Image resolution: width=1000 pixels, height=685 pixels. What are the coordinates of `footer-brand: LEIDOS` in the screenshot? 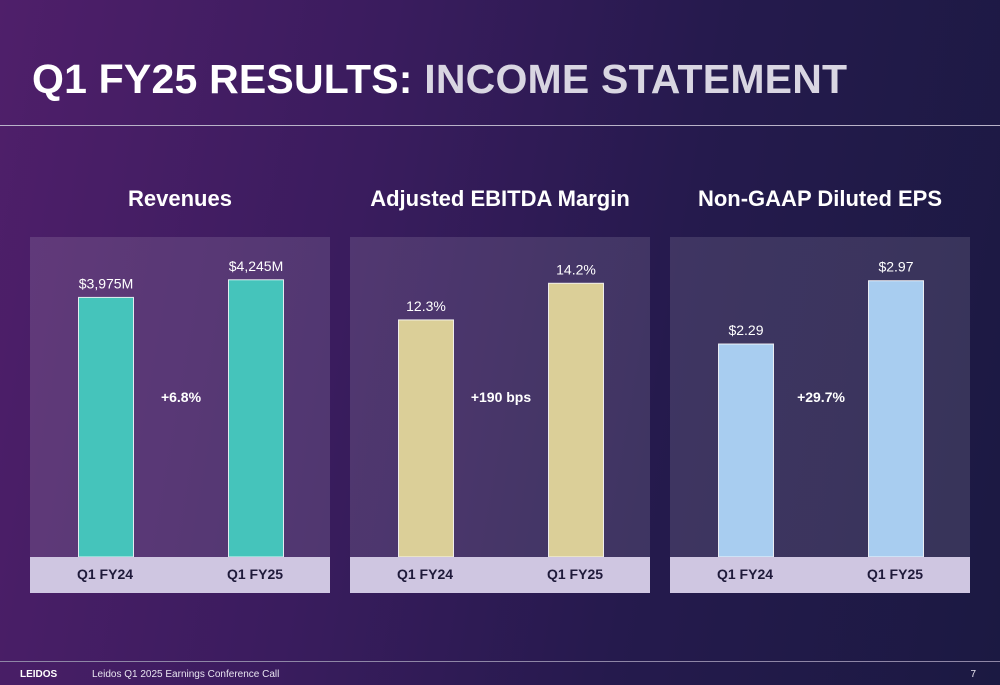 It's located at (39, 674).